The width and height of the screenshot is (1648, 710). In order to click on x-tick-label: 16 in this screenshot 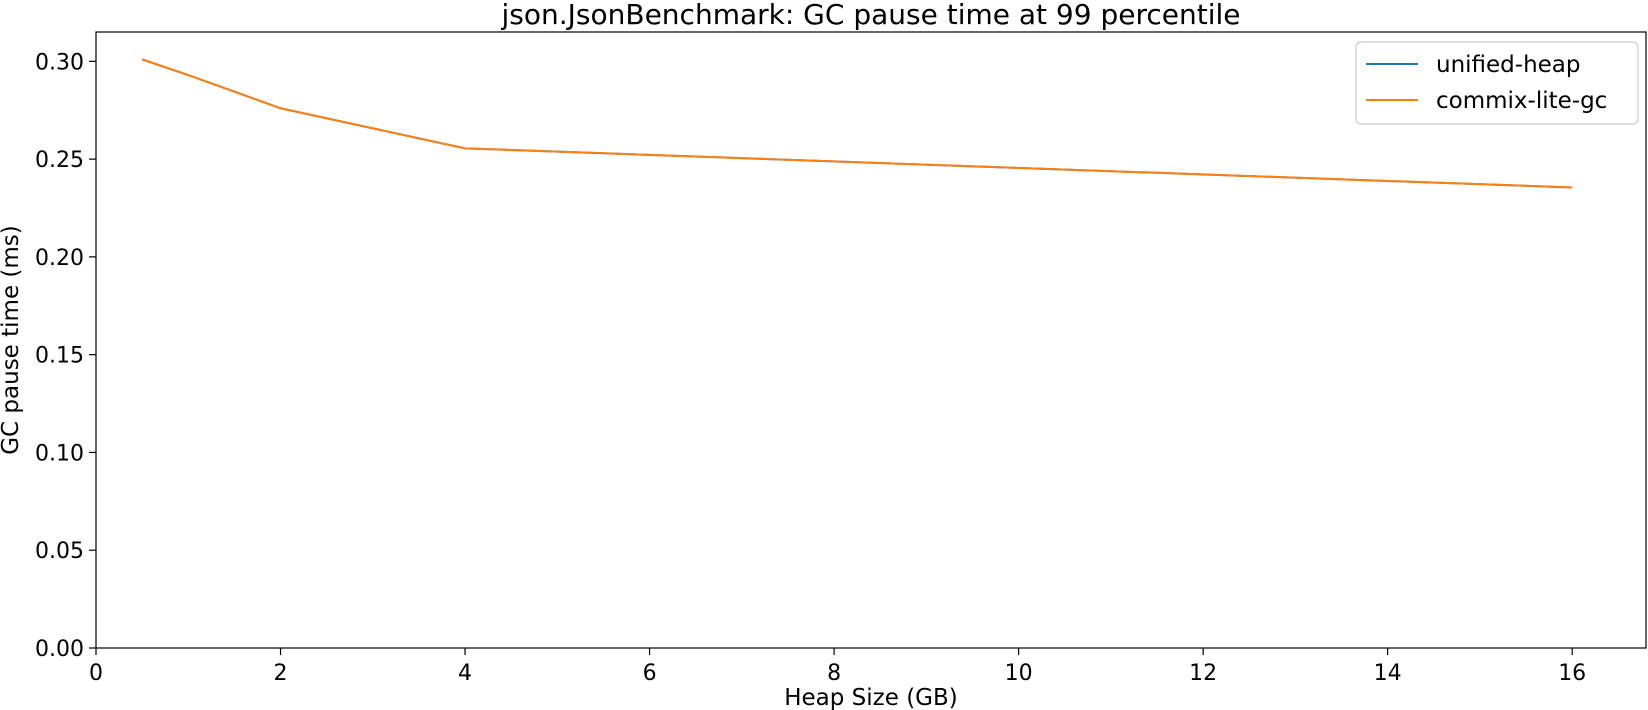, I will do `click(1572, 673)`.